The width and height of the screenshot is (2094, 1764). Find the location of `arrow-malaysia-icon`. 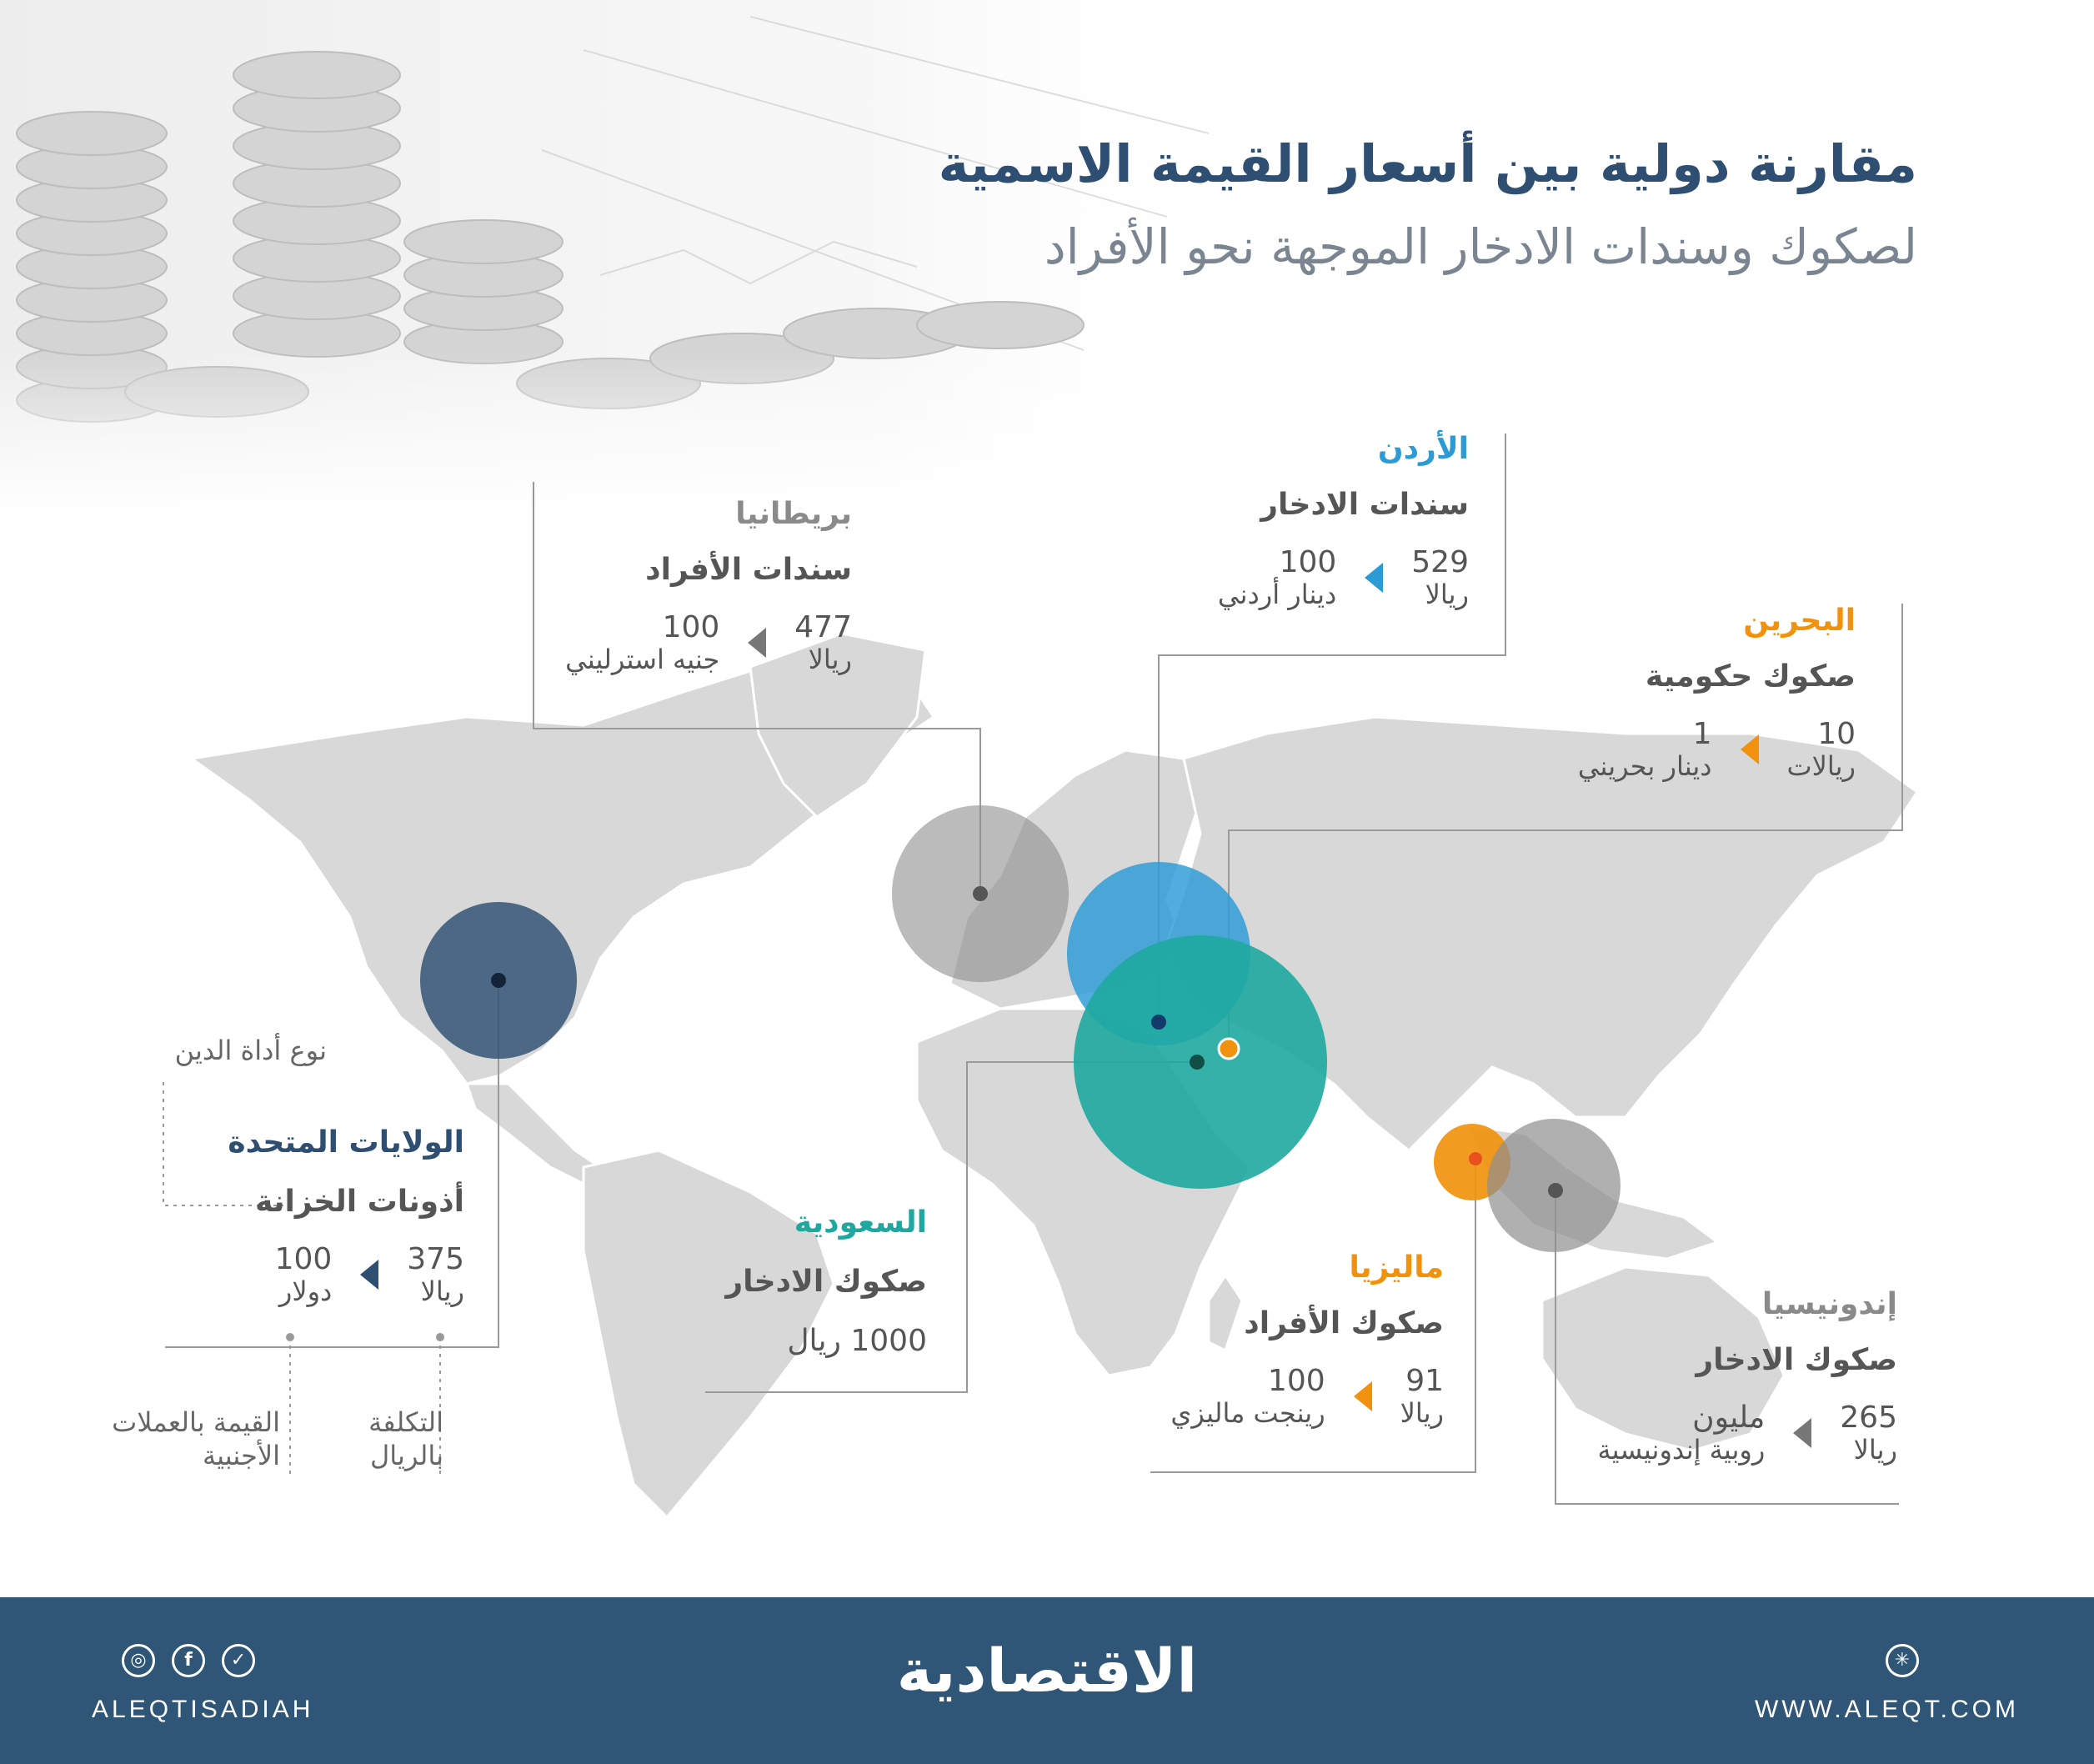

arrow-malaysia-icon is located at coordinates (1362, 1396).